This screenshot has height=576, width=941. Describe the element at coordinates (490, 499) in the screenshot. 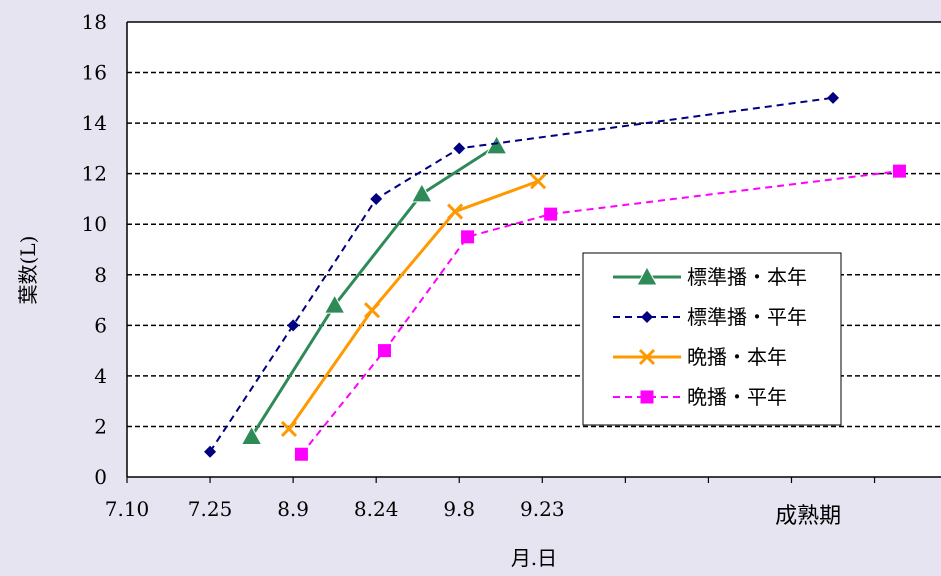

I see `x-tick-labels: 7.10 7.25 8.9 8.24 9.8 9.23` at that location.